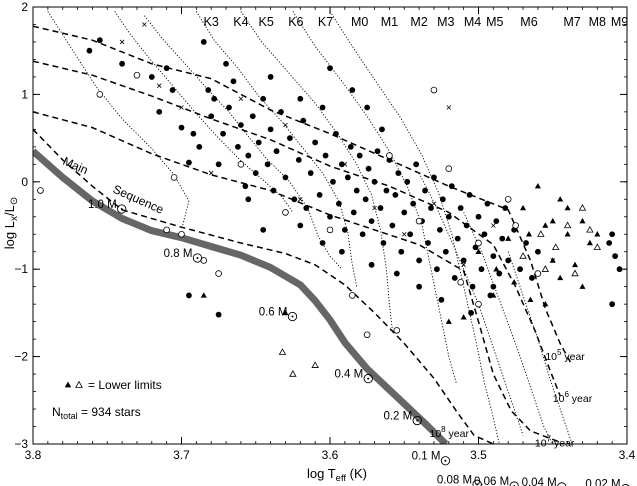 Image resolution: width=637 pixels, height=486 pixels. I want to click on mass-label-7: 0.06 M, so click(491, 481).